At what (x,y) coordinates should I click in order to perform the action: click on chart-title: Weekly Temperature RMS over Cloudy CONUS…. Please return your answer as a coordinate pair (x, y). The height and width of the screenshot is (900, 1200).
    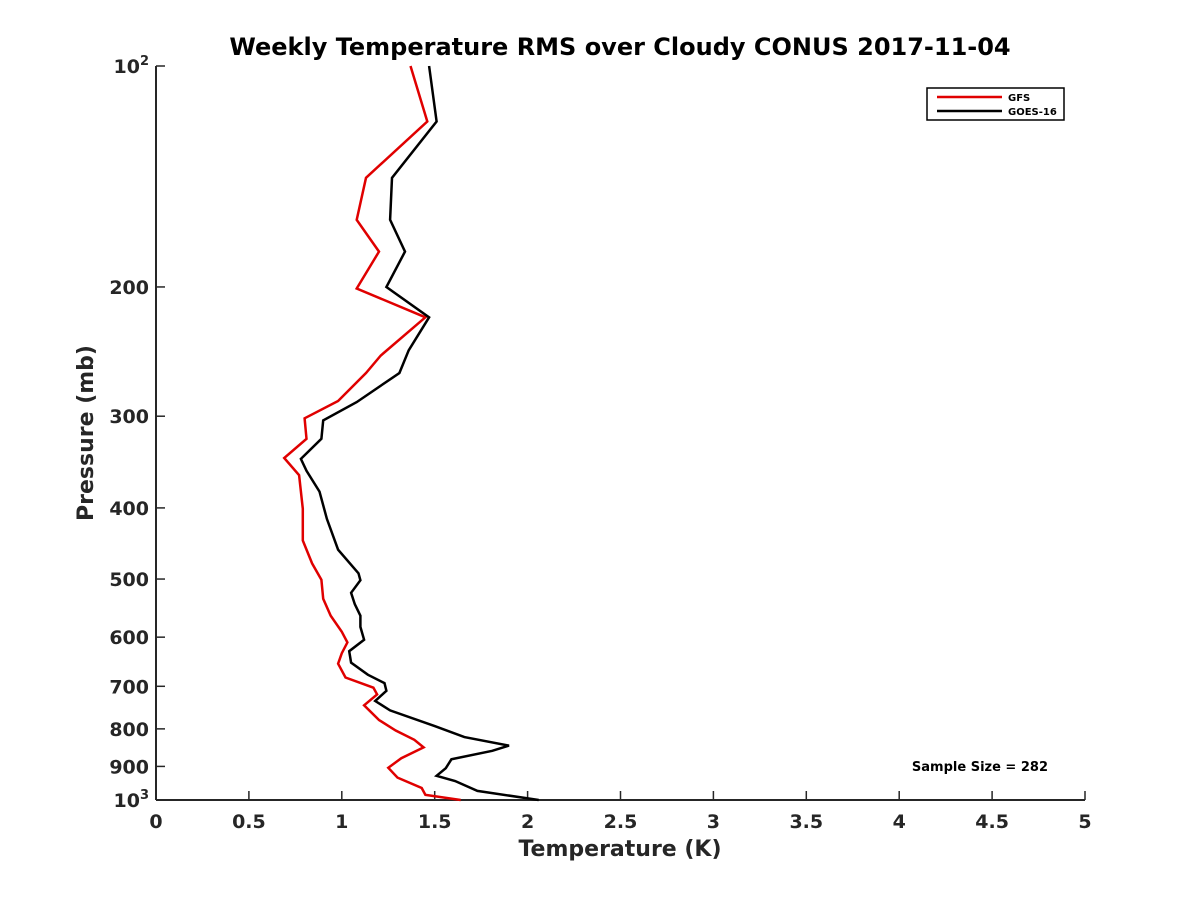
    Looking at the image, I should click on (619, 47).